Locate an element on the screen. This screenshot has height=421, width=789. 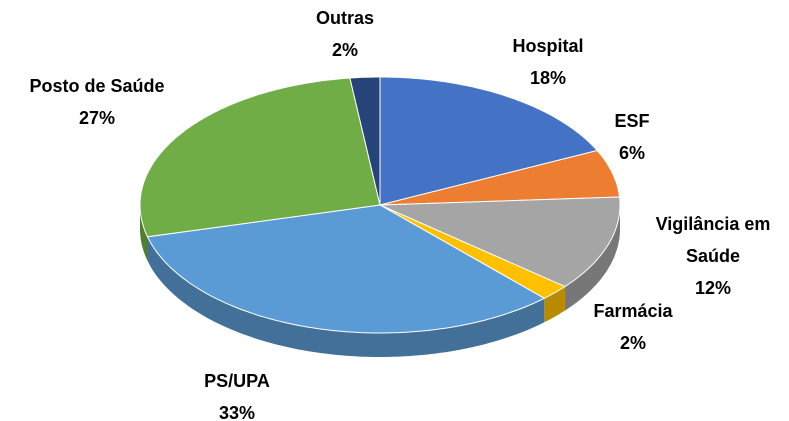
label-category: Outras is located at coordinates (345, 18).